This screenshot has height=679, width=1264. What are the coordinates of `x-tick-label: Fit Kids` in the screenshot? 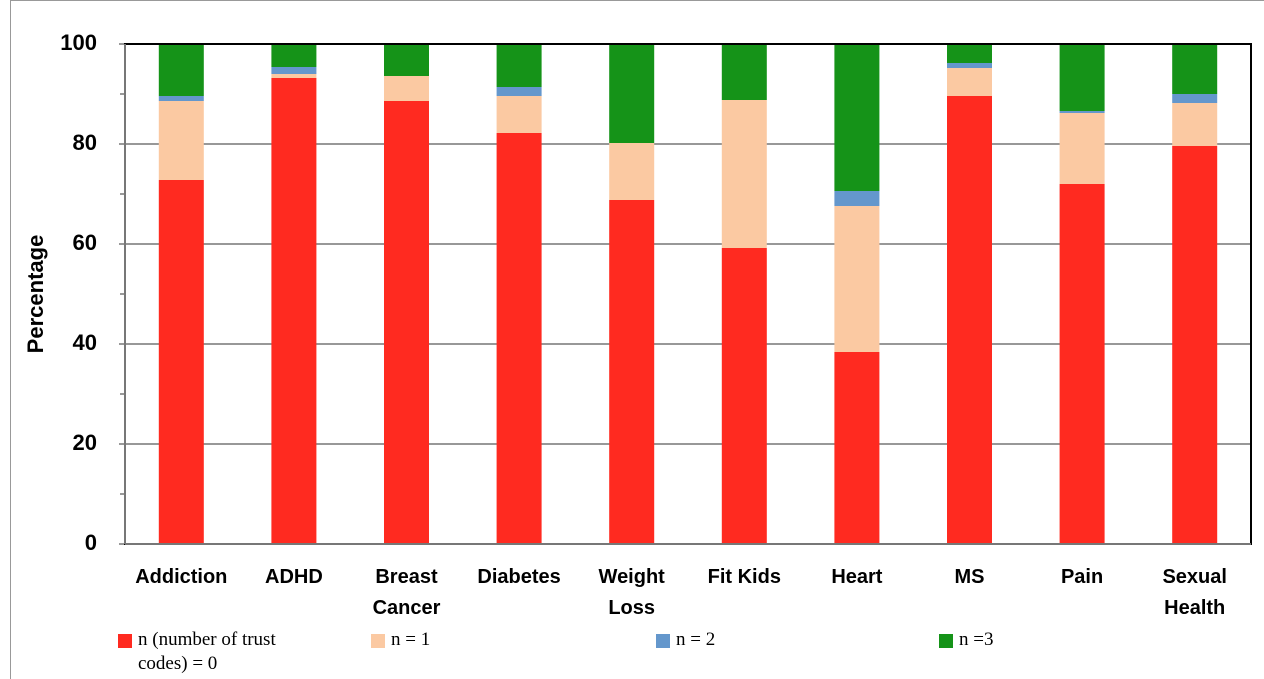 It's located at (744, 577).